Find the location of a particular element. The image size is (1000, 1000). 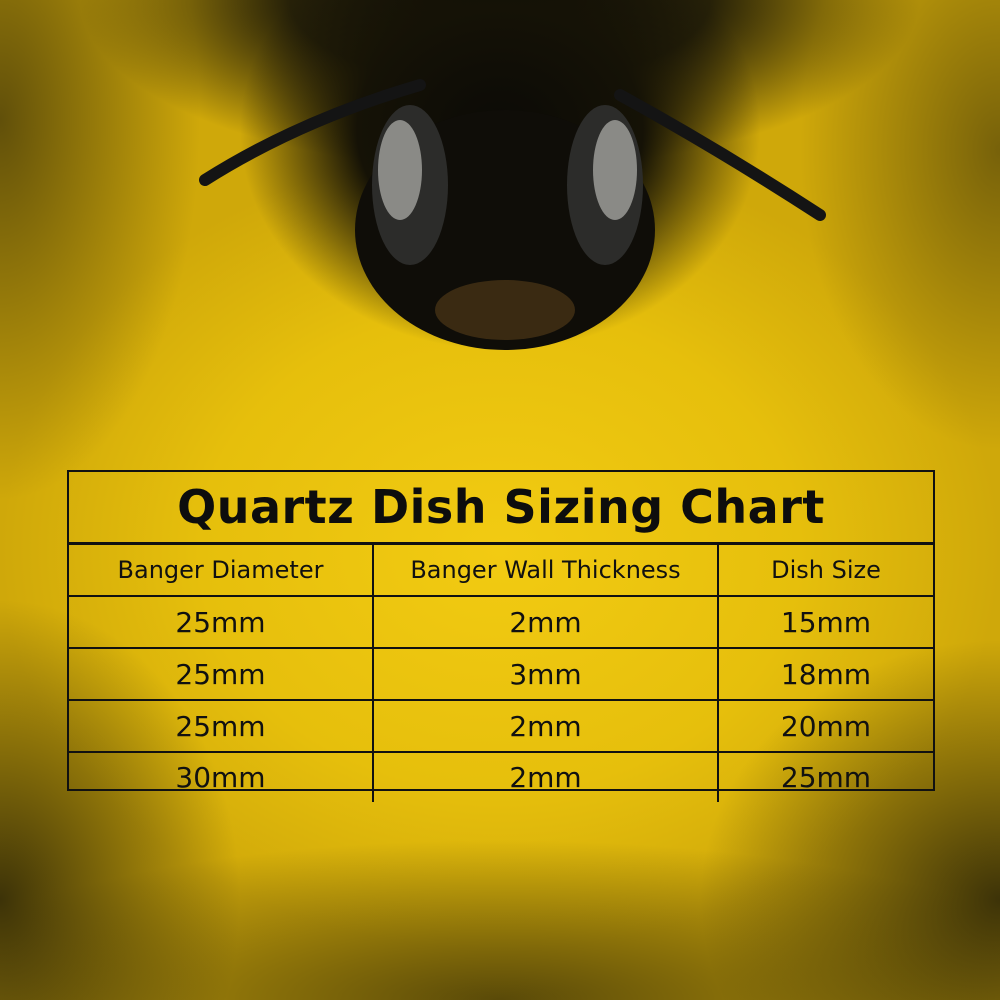

table-row: 30mm 2mm 25mm is located at coordinates (501, 777).